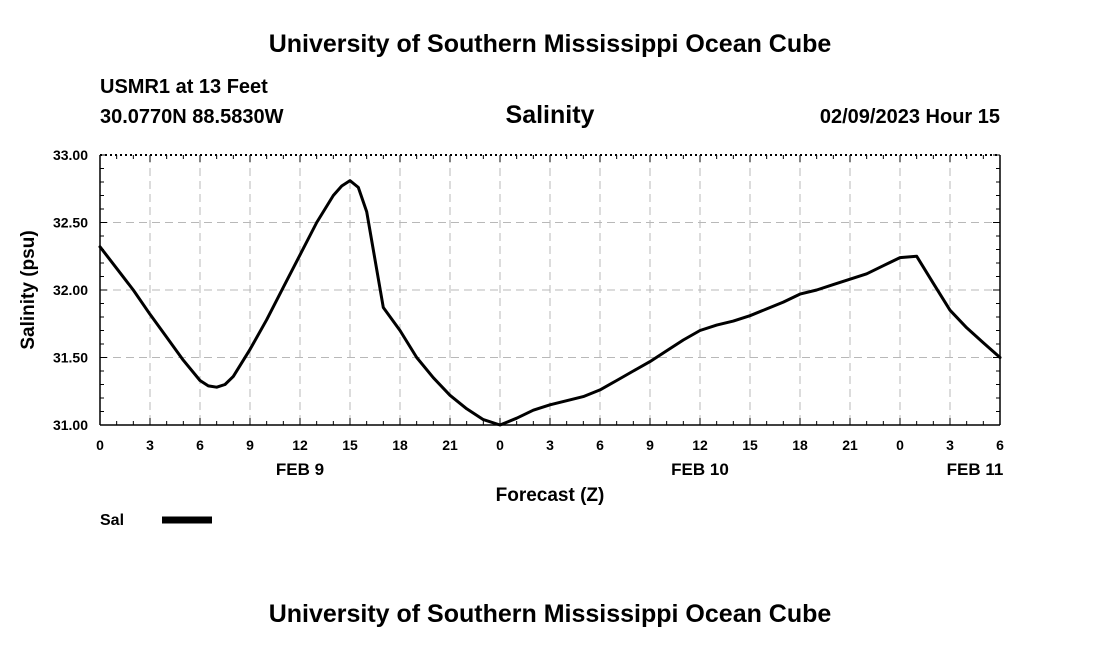 The width and height of the screenshot is (1100, 650). I want to click on x-axis-label: Forecast (Z), so click(550, 495).